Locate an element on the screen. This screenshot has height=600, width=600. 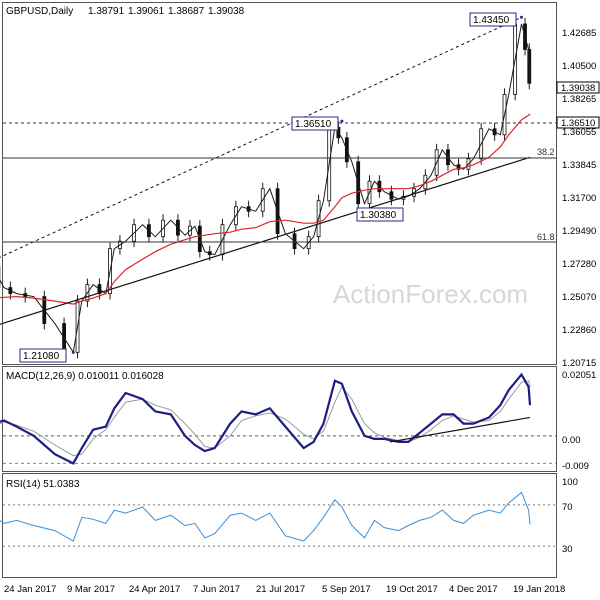
x-axis-tick-label: 5 Sep 2017 is located at coordinates (346, 589).